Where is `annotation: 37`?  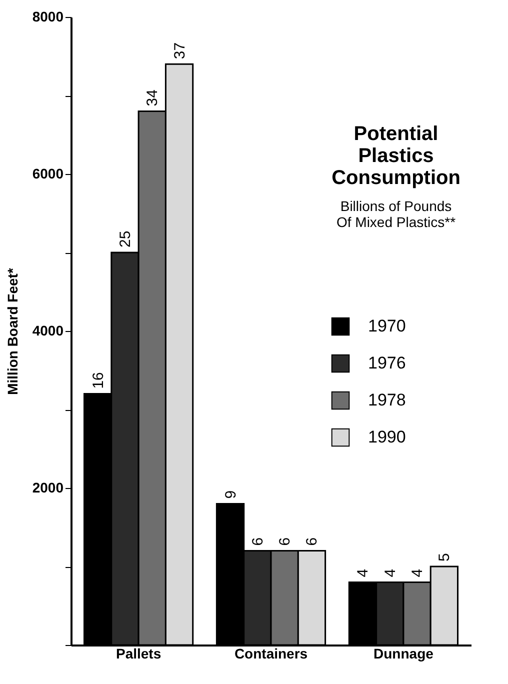
annotation: 37 is located at coordinates (179, 51).